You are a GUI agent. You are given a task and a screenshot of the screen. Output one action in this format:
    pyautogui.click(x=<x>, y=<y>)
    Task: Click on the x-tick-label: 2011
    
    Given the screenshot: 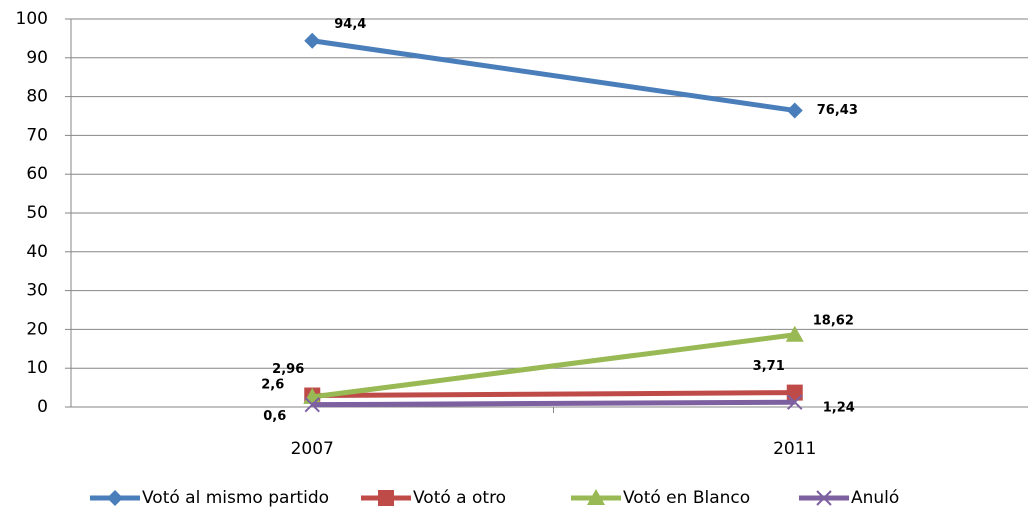 What is the action you would take?
    pyautogui.click(x=794, y=449)
    